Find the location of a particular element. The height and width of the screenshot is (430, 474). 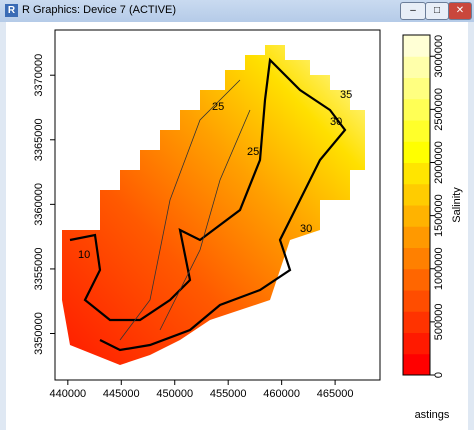

x-tick-label: 440000 is located at coordinates (67, 394).